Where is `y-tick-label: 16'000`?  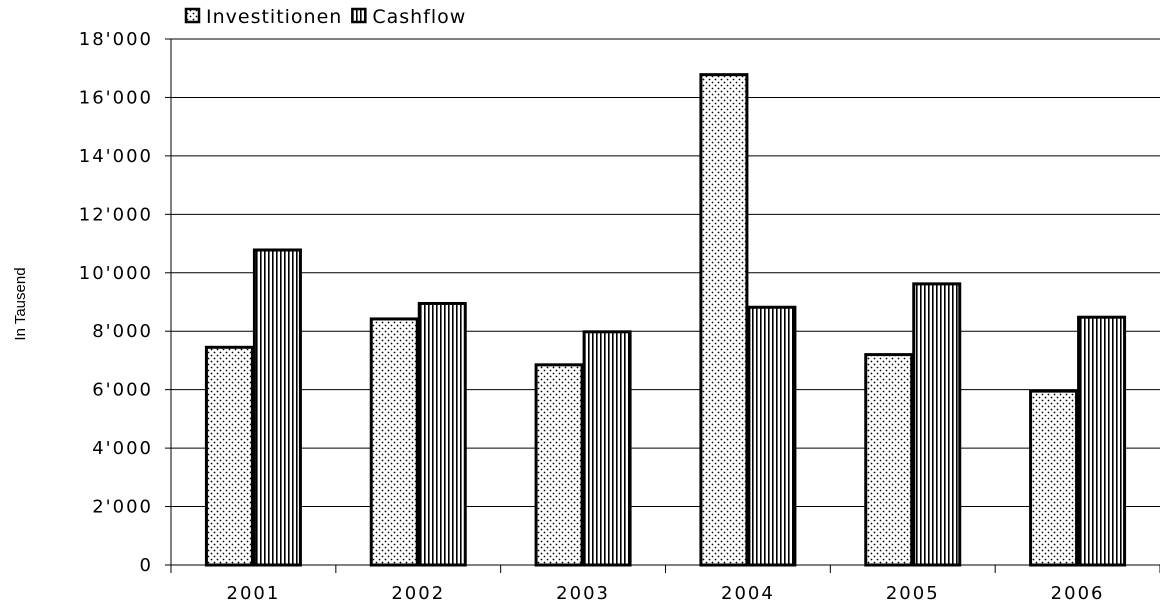 y-tick-label: 16'000 is located at coordinates (116, 97).